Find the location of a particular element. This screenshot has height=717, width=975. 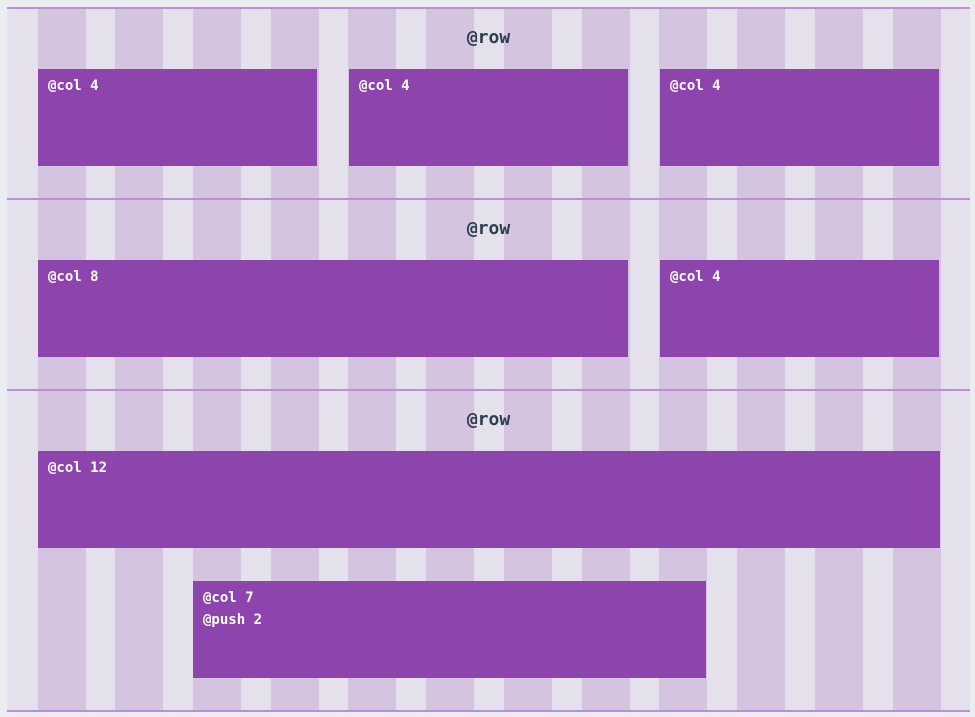

column-label: @col 7 is located at coordinates (228, 598).